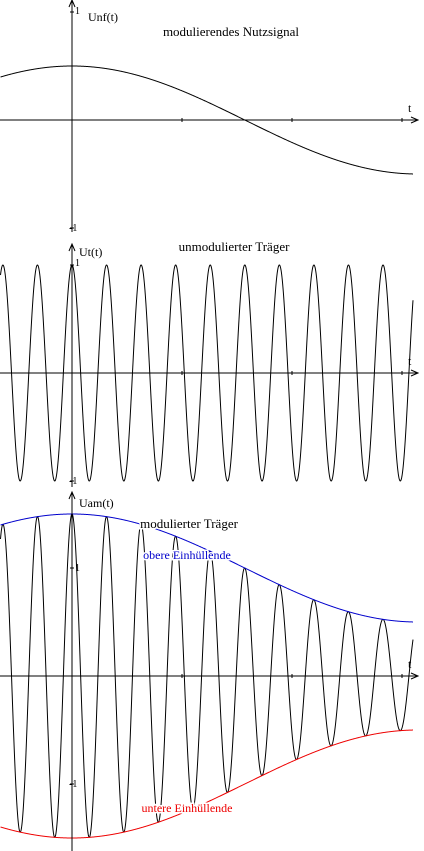 The image size is (424, 851). I want to click on upper-envelope-label: obere Einhüllende, so click(187, 555).